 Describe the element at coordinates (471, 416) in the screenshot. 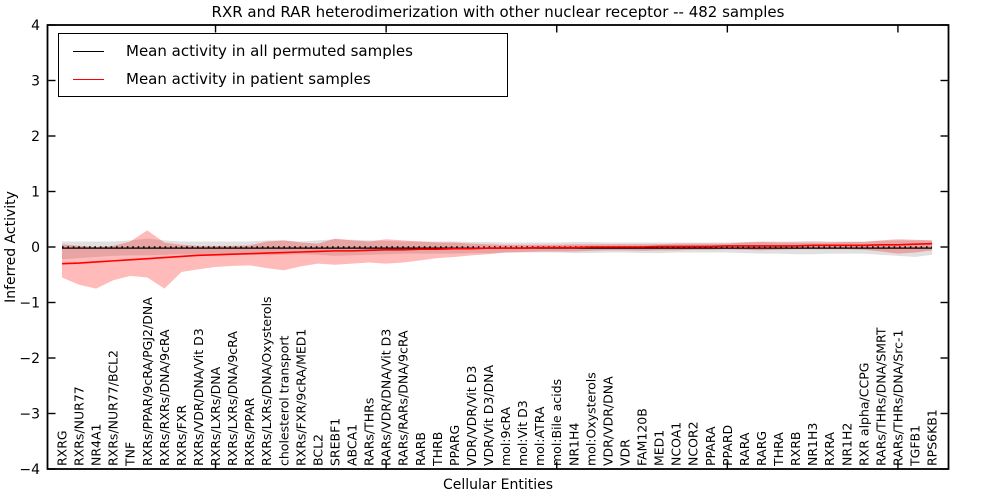

I see `x-tick-label: VDR/VDR/Vit D3` at that location.